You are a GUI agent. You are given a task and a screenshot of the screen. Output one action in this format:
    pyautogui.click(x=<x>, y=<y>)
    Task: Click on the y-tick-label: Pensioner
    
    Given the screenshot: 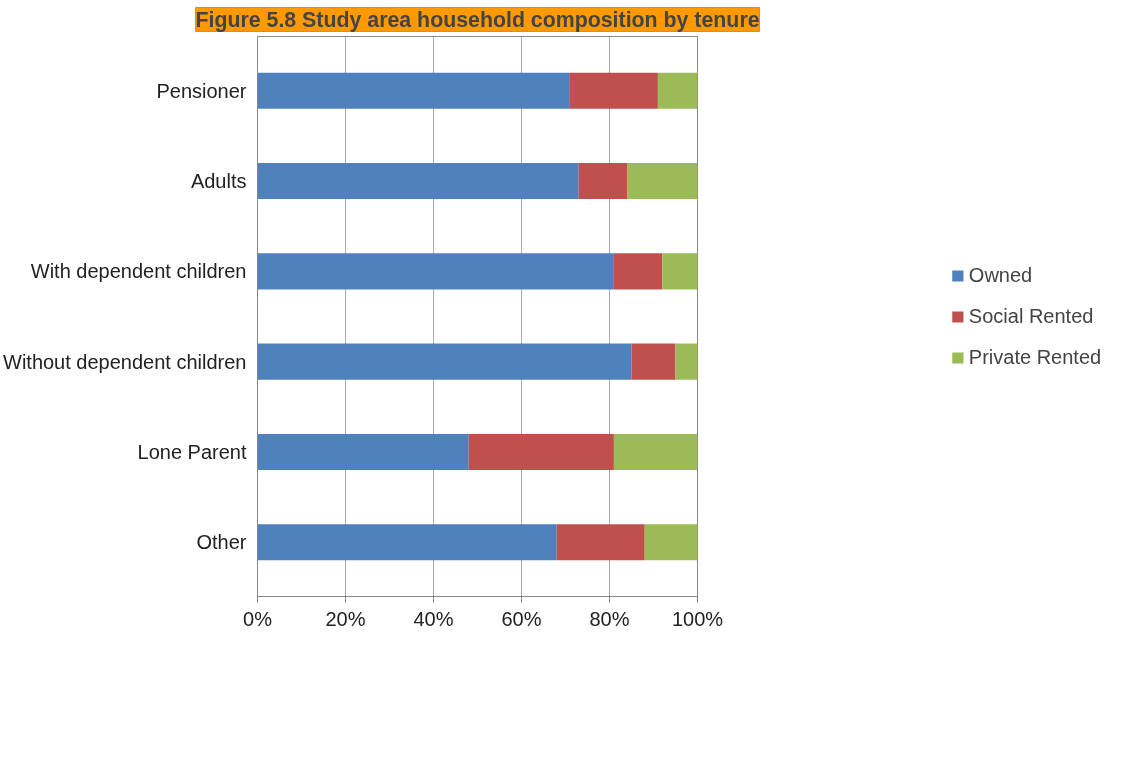 What is the action you would take?
    pyautogui.click(x=201, y=90)
    